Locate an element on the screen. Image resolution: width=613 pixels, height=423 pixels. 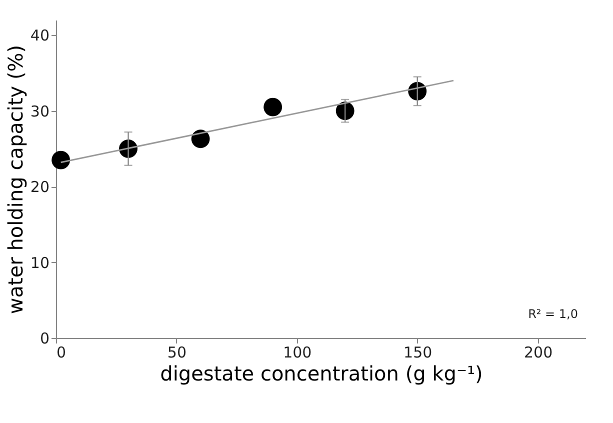
x-tick-label: 200 is located at coordinates (538, 353).